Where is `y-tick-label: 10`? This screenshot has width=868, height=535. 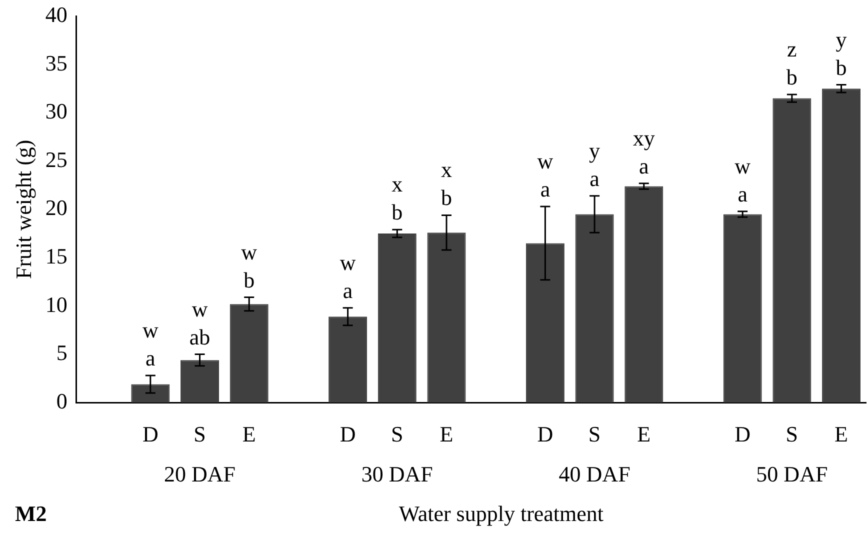 y-tick-label: 10 is located at coordinates (56, 304).